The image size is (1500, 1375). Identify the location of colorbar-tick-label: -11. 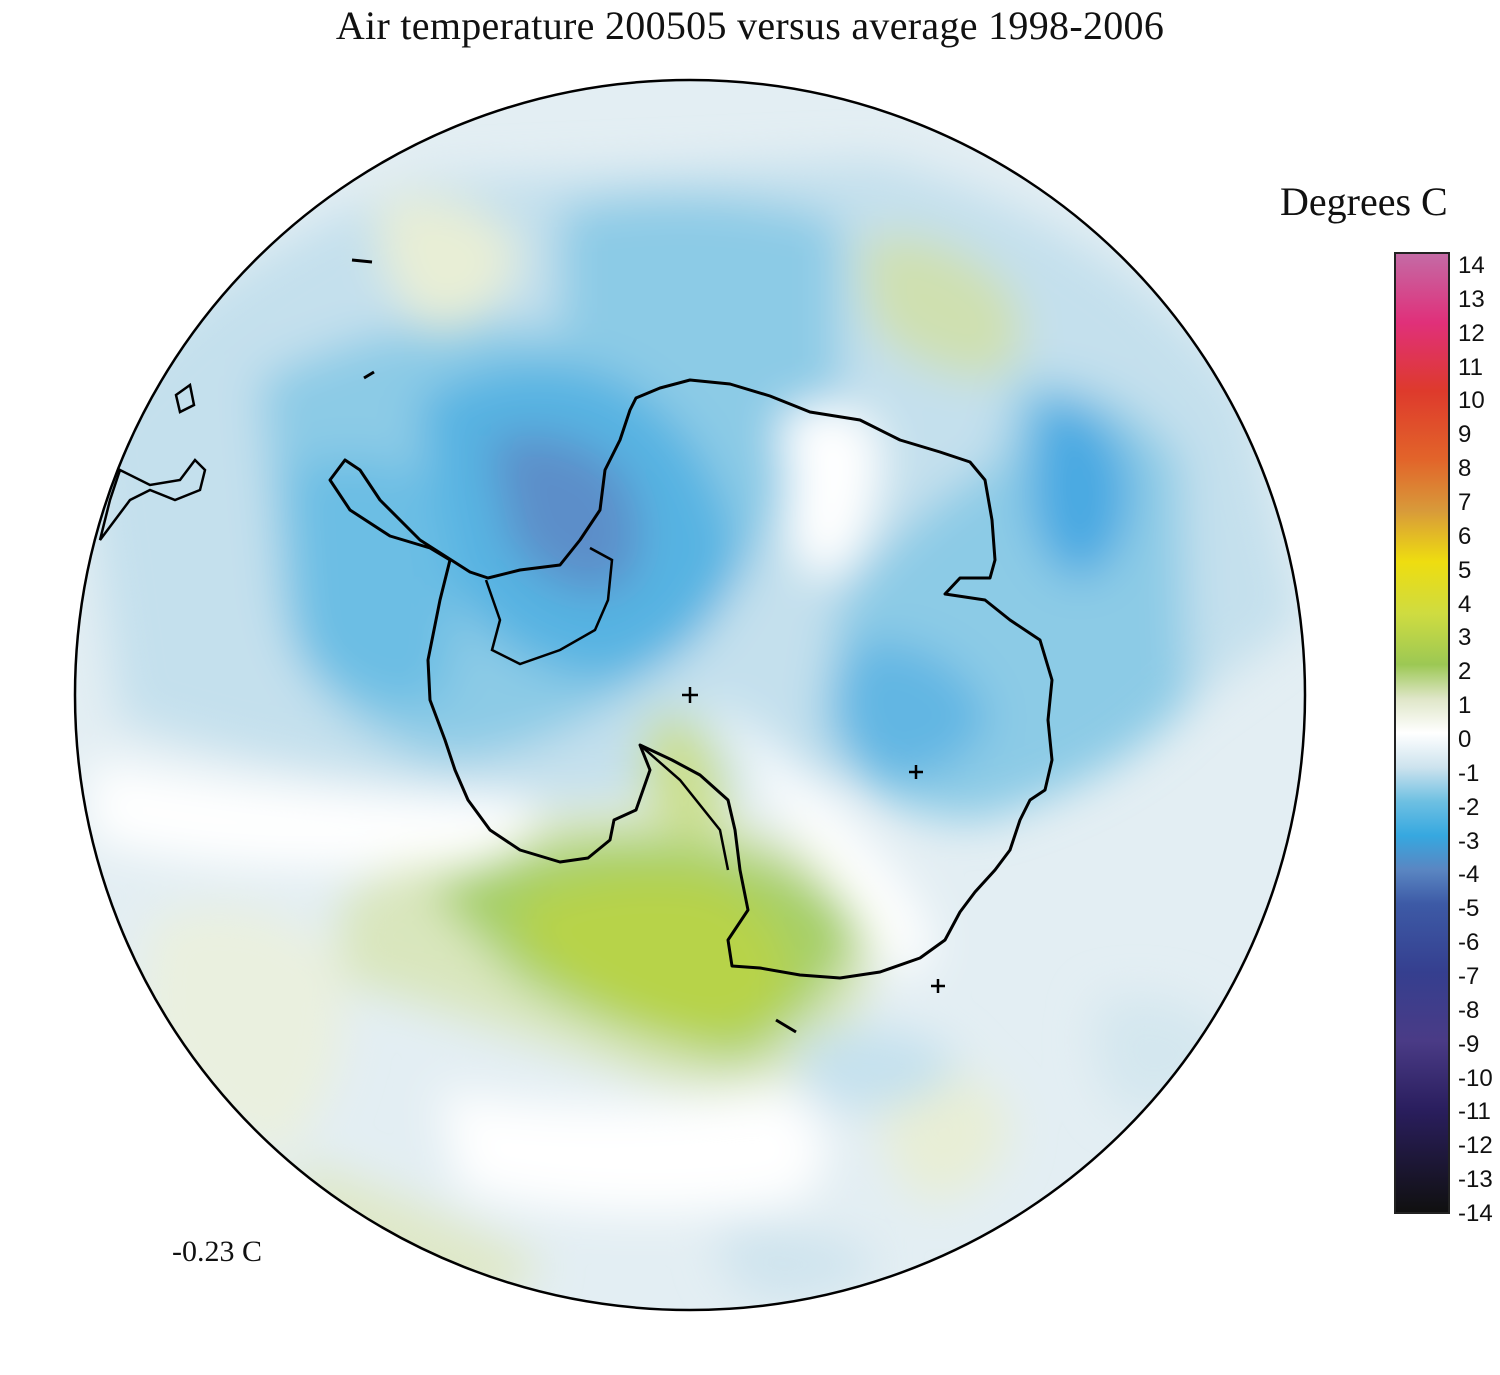
(1474, 1112).